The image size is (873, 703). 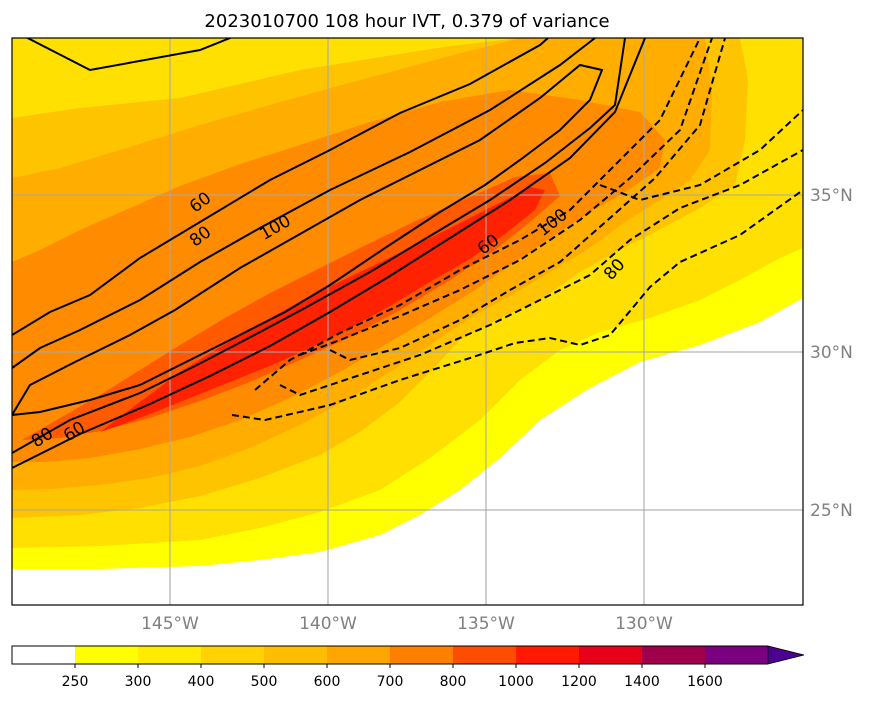 What do you see at coordinates (579, 682) in the screenshot?
I see `colorbar-tick-label: 1200` at bounding box center [579, 682].